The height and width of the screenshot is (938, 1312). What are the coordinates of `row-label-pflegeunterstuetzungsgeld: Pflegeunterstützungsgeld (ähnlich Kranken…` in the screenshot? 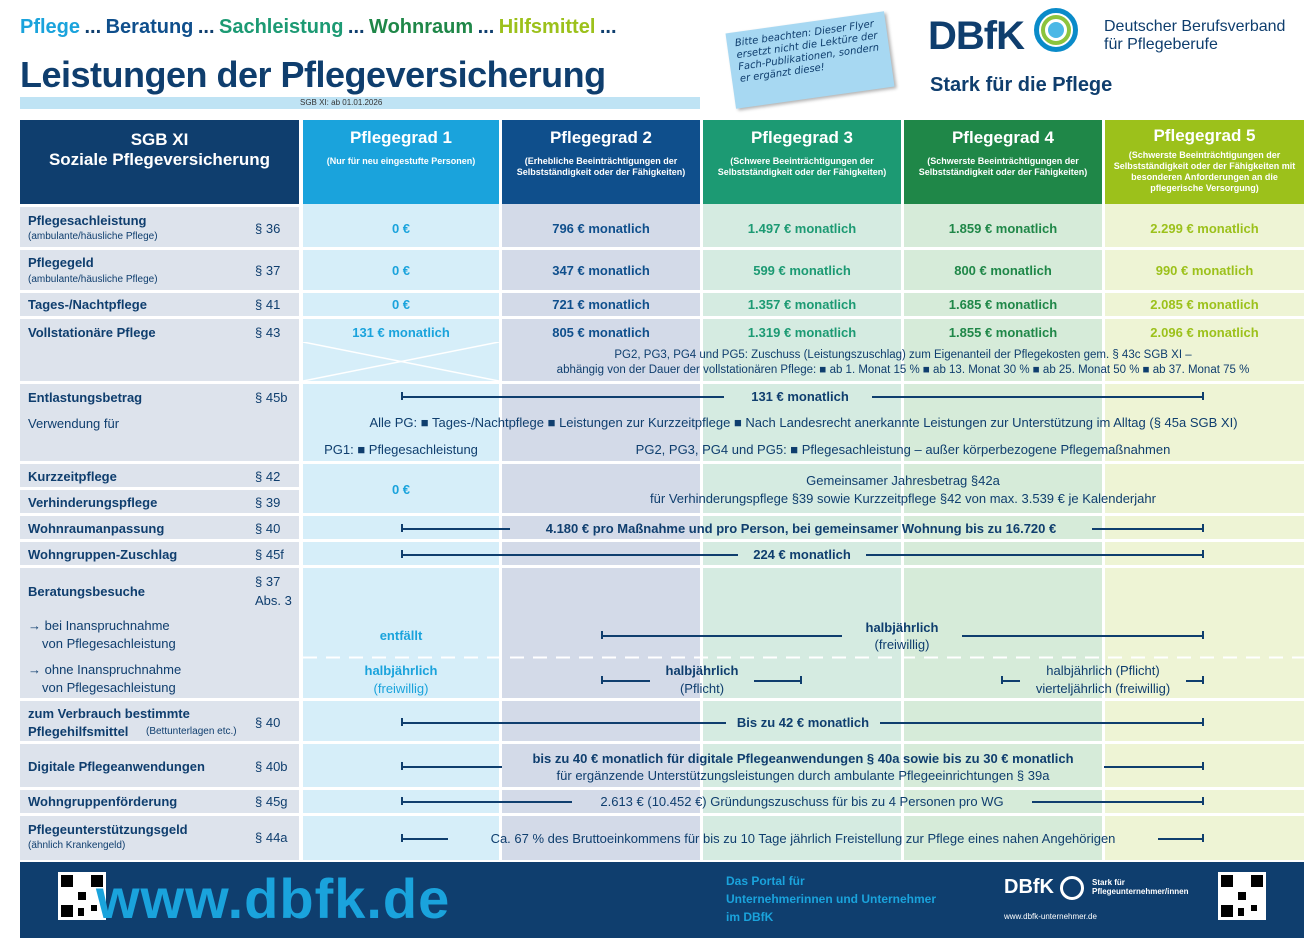 It's located at (159, 838).